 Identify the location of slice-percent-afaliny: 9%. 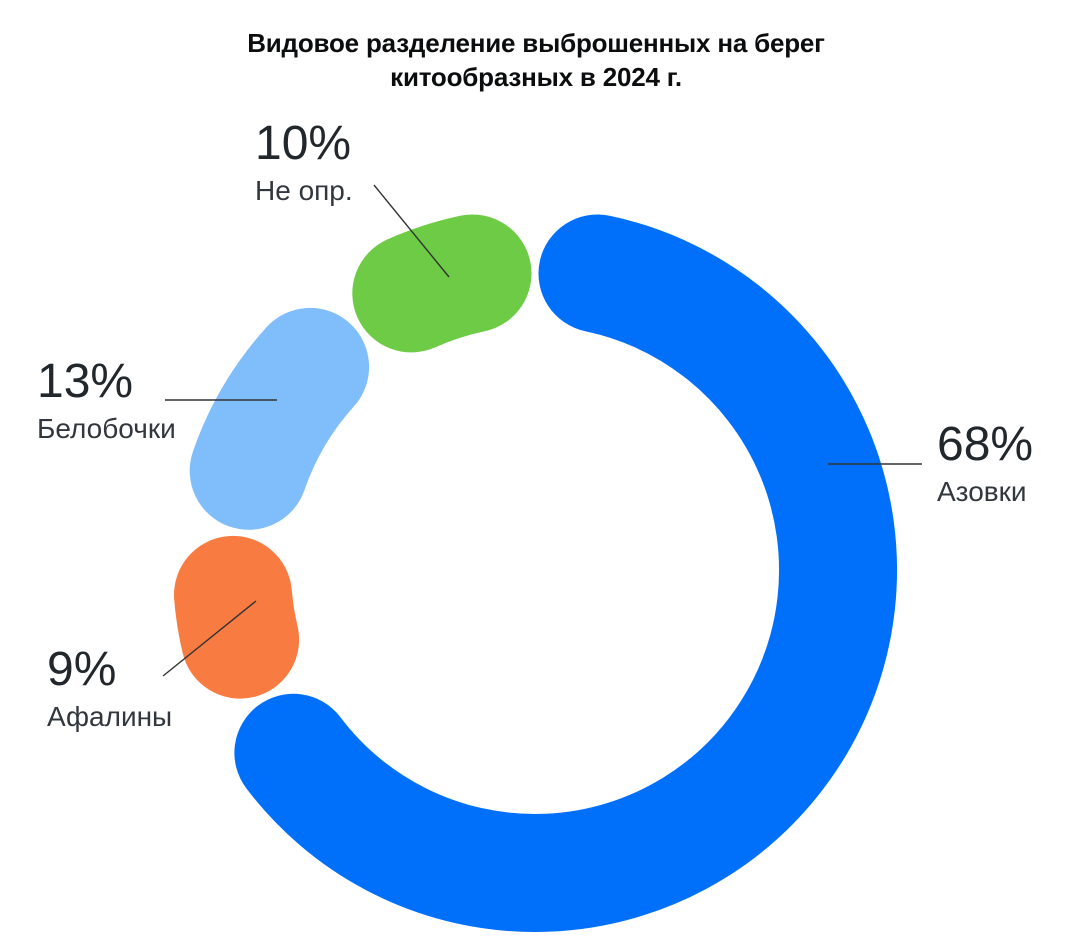
(82, 669).